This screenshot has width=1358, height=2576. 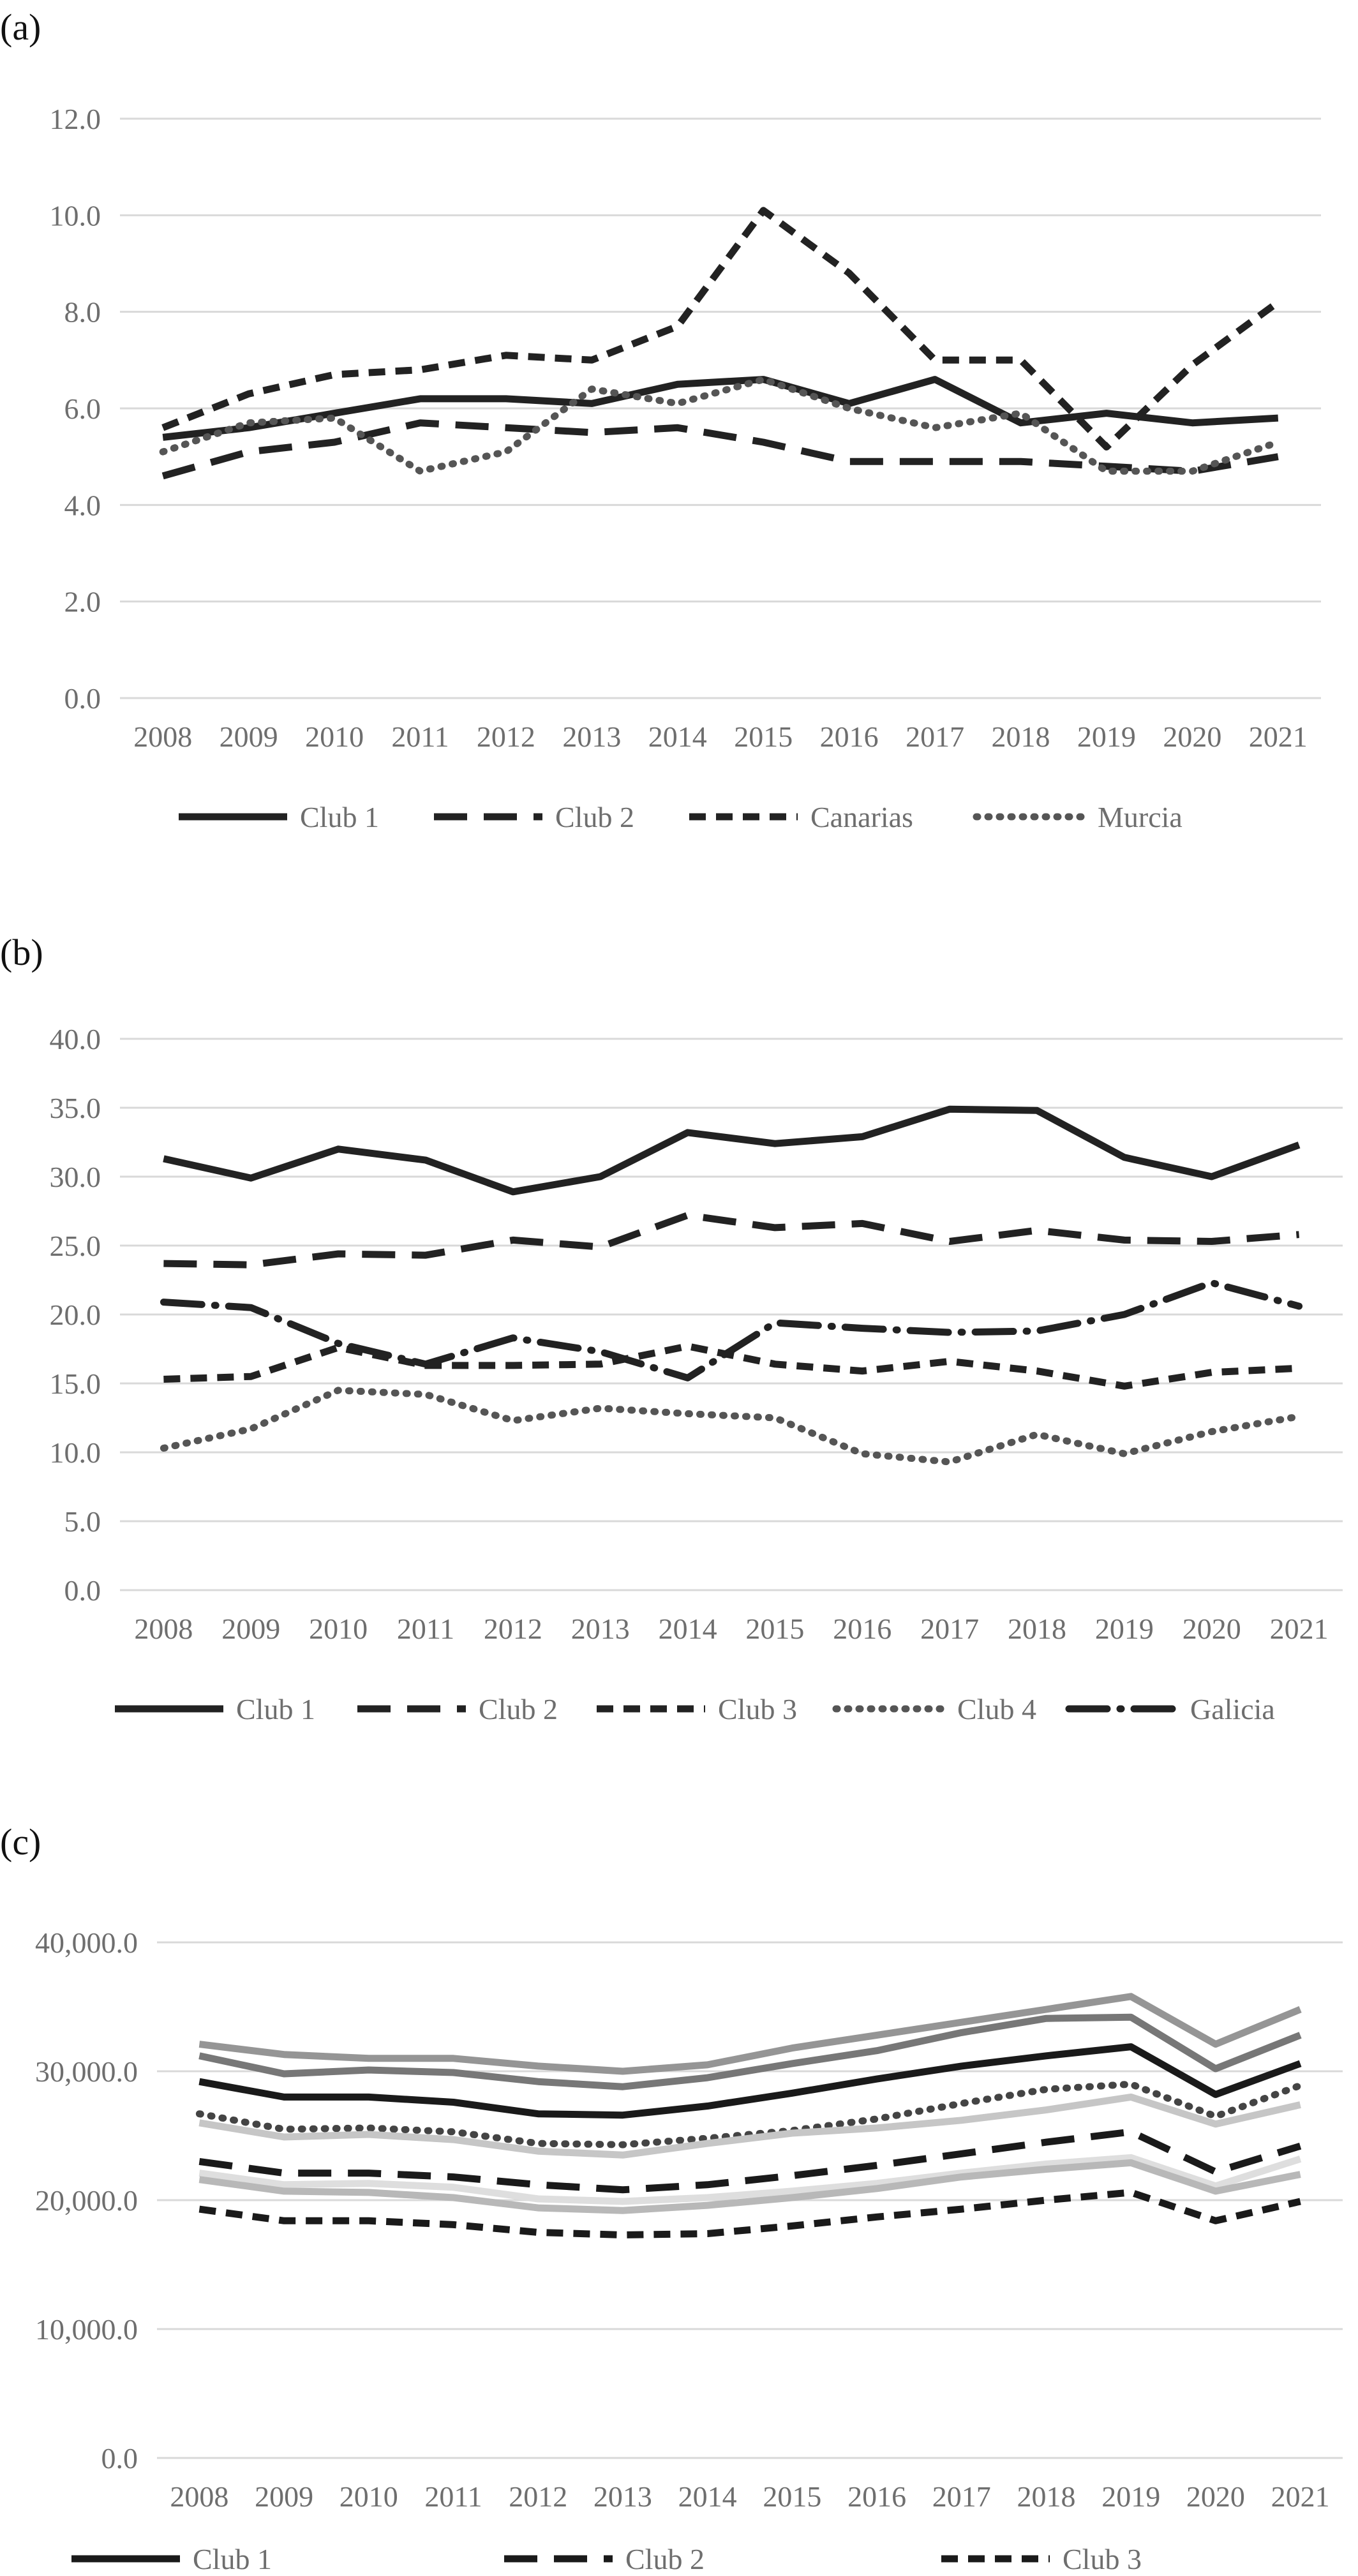 I want to click on series-line-comunidad-valenciana, so click(x=749, y=2186).